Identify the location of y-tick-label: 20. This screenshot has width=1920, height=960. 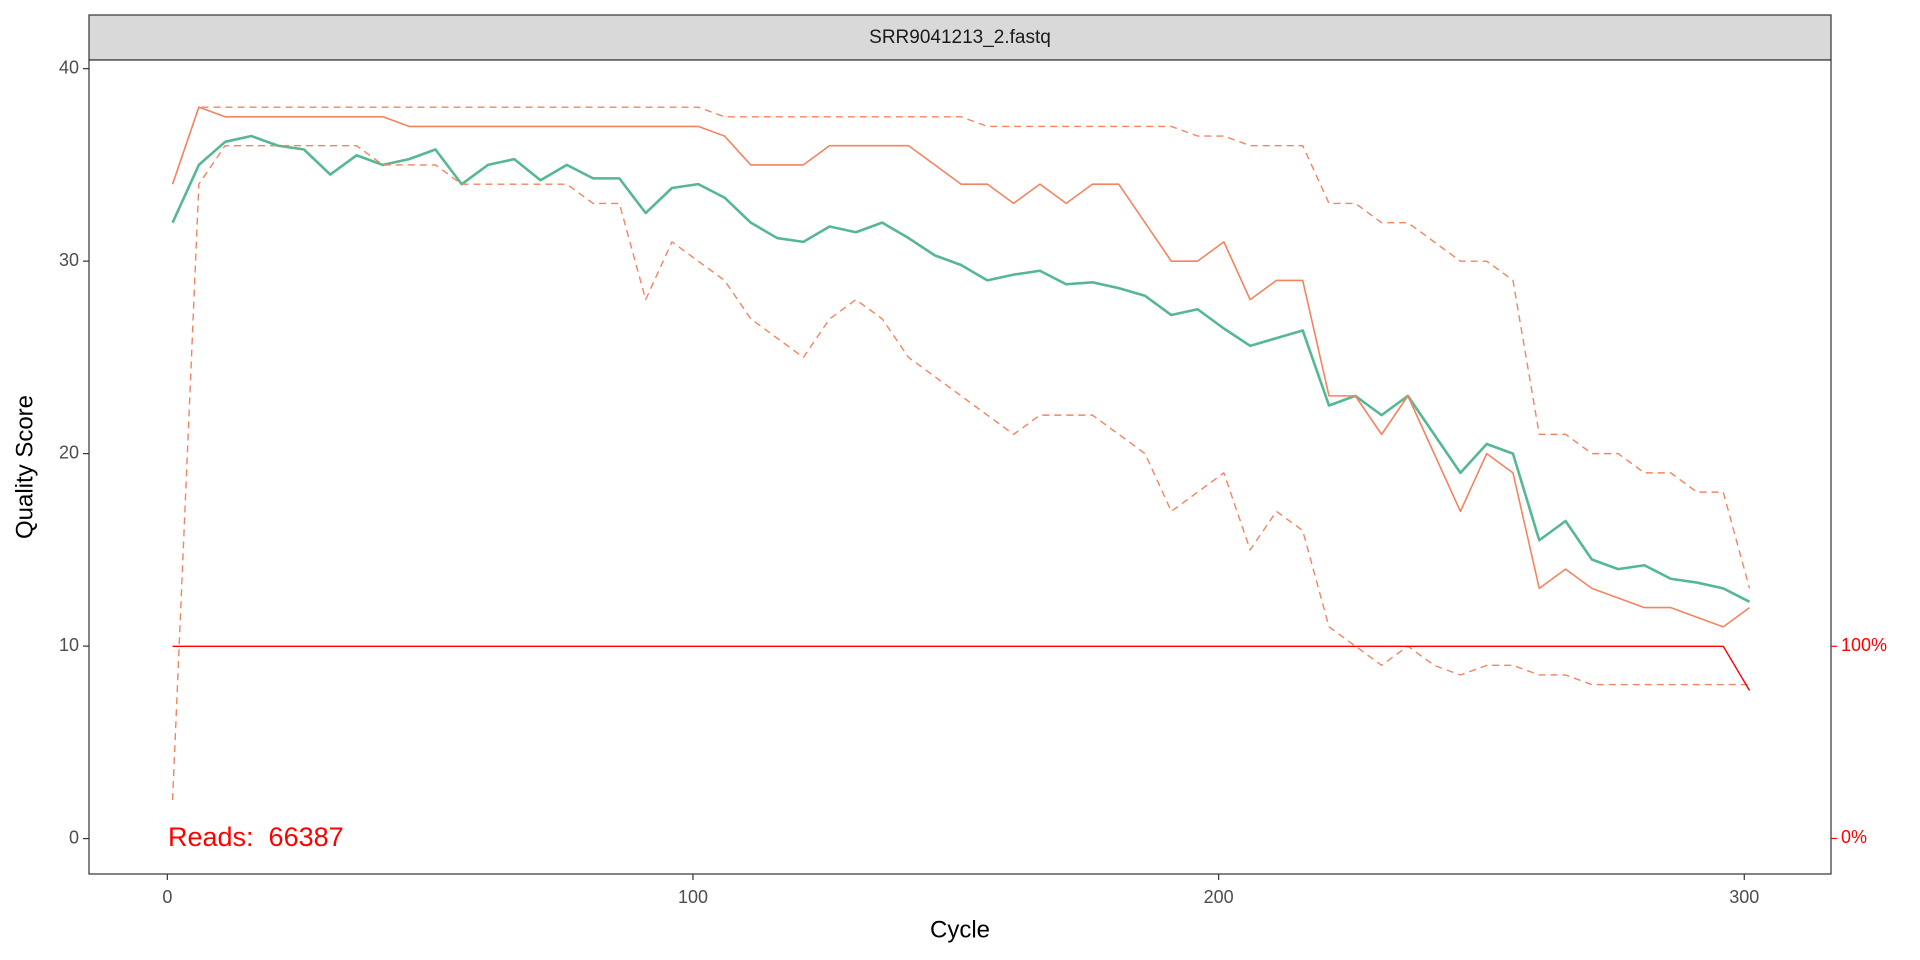
(69, 452).